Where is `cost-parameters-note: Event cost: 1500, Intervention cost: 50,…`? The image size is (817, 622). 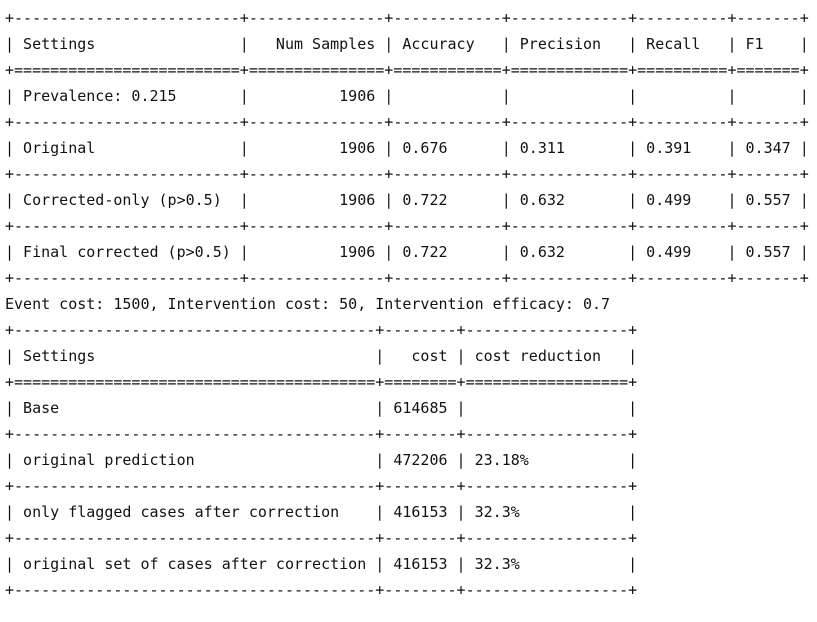
cost-parameters-note: Event cost: 1500, Intervention cost: 50,… is located at coordinates (308, 304).